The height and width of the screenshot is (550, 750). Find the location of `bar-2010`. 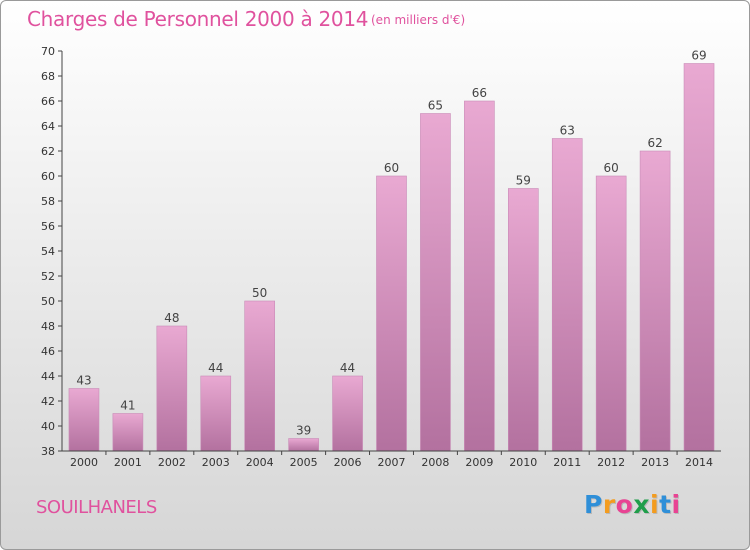

bar-2010 is located at coordinates (523, 320).